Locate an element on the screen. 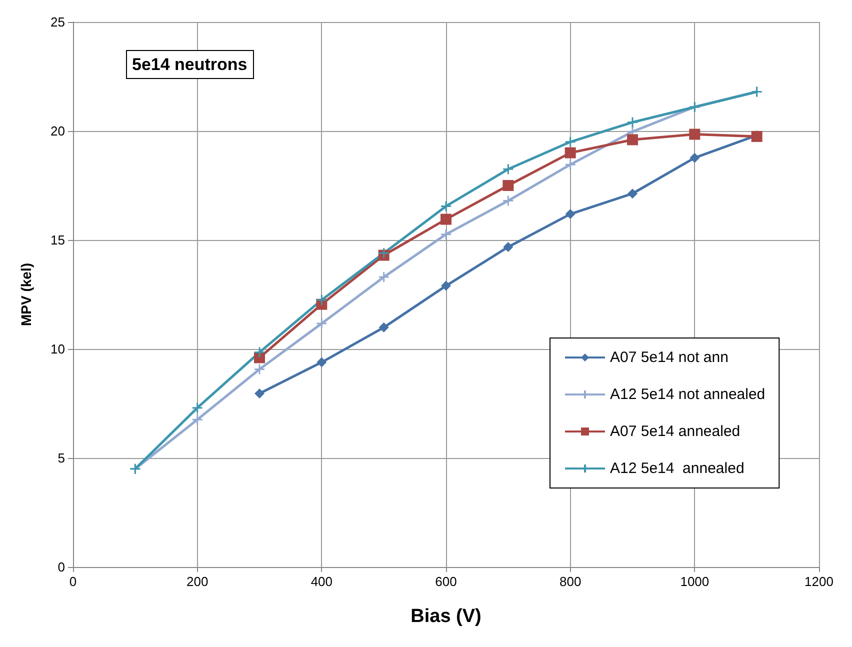 This screenshot has height=647, width=852. x-tick-label: 1000 is located at coordinates (695, 581).